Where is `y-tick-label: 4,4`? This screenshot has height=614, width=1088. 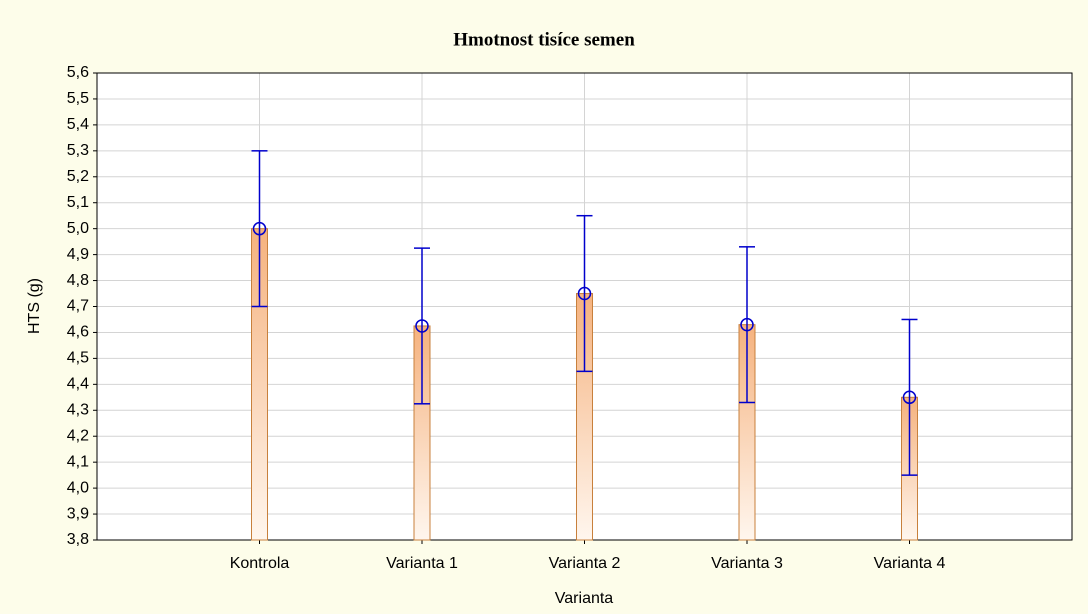
y-tick-label: 4,4 is located at coordinates (78, 384).